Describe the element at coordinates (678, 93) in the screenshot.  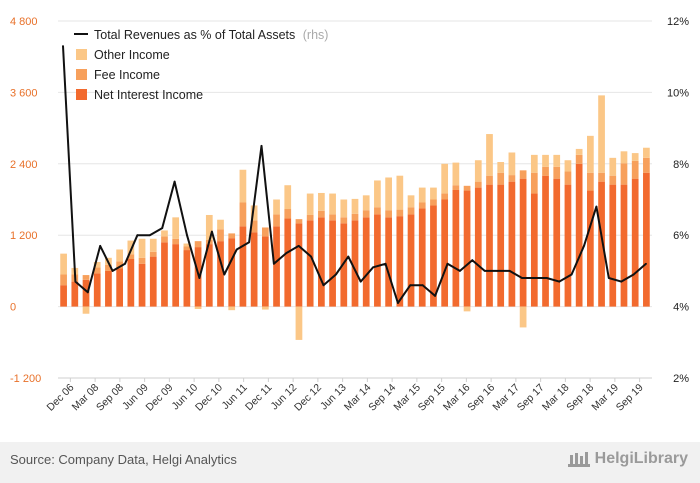
I see `y2-tick-label: 10%` at that location.